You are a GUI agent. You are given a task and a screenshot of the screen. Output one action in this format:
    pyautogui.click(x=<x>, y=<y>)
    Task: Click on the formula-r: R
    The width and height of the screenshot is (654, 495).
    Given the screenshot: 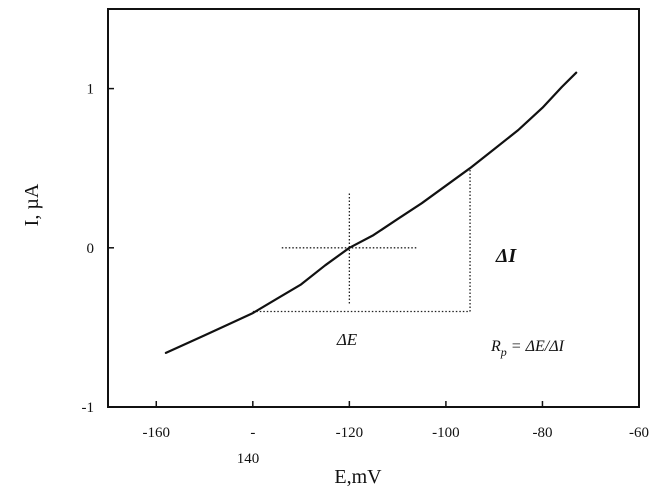 What is the action you would take?
    pyautogui.click(x=495, y=346)
    